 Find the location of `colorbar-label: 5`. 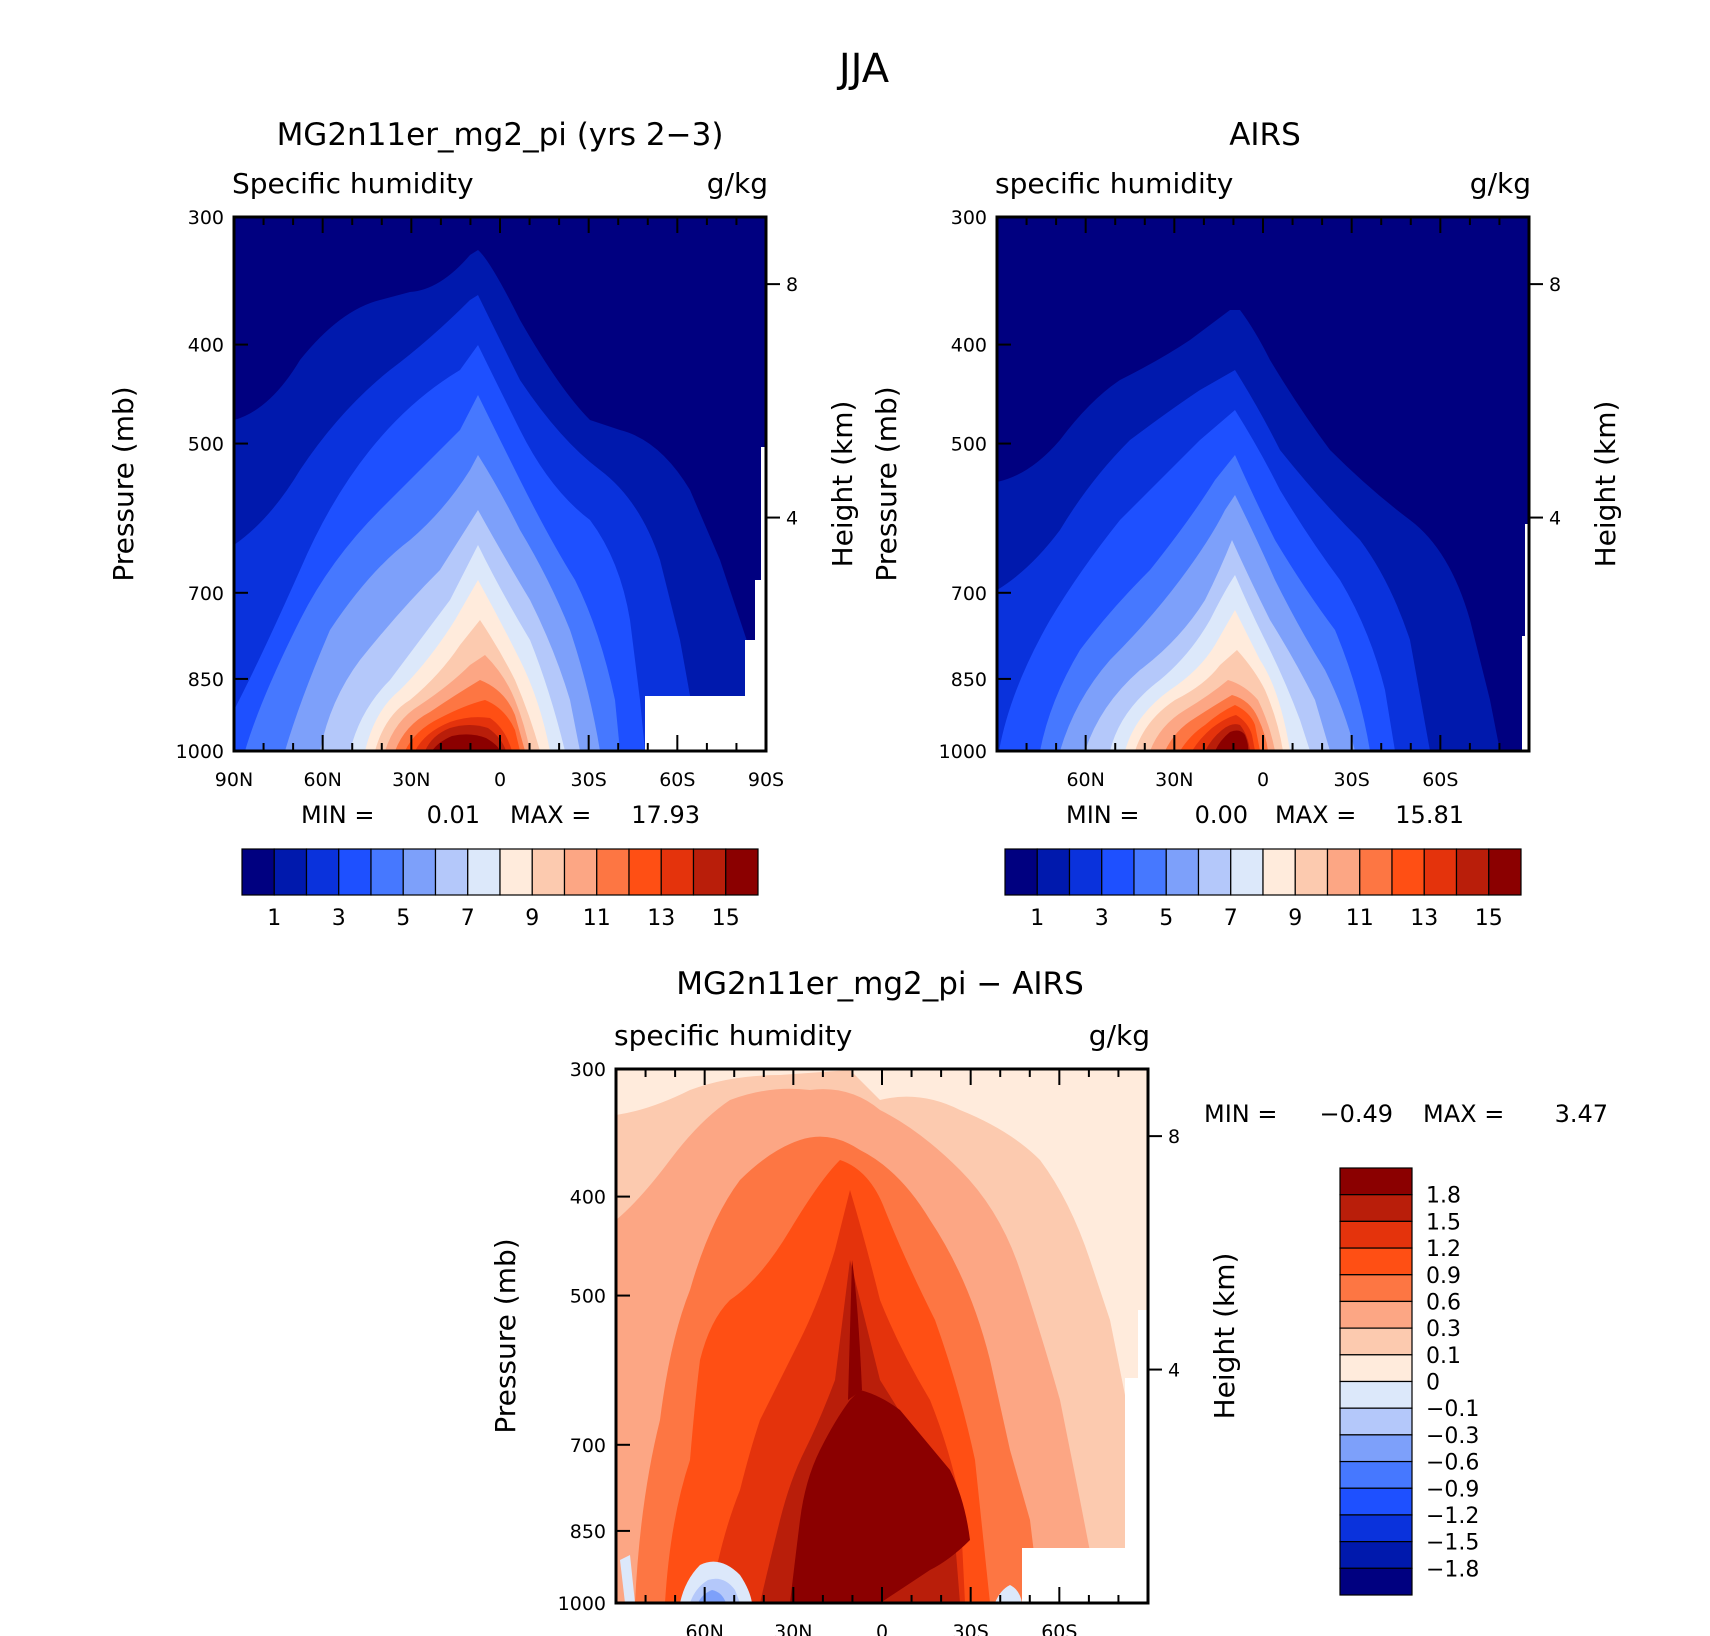

colorbar-label: 5 is located at coordinates (1166, 918).